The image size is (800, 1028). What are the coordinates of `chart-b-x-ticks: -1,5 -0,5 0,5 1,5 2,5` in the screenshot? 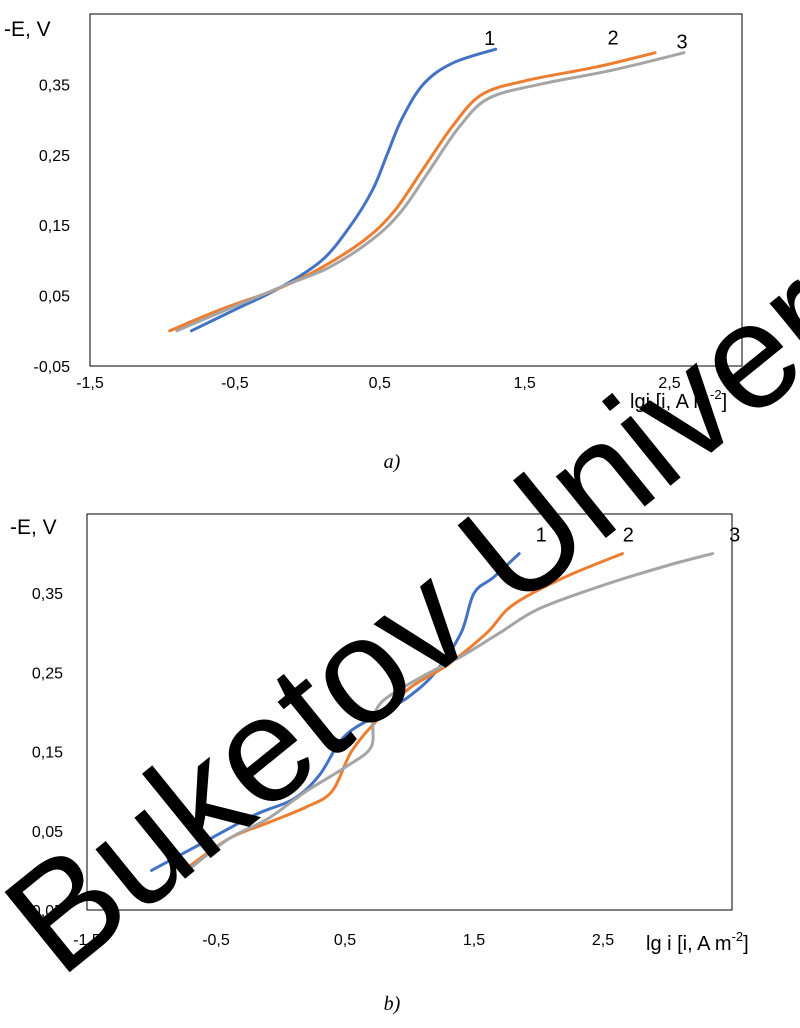 It's located at (343, 940).